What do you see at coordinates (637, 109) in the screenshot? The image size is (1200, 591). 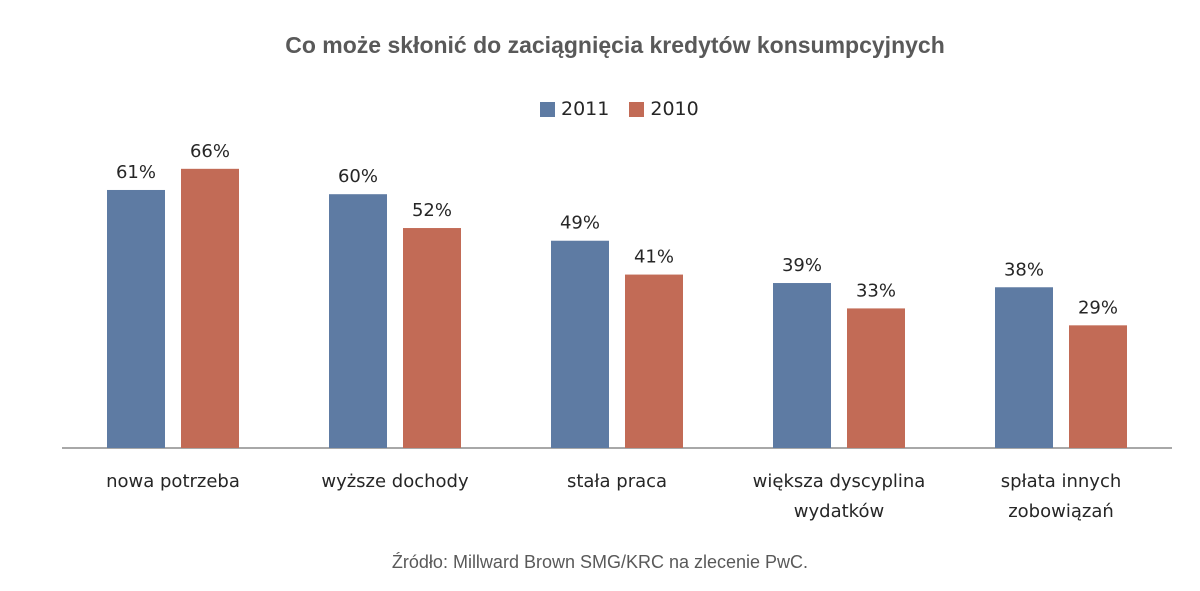 I see `legend-swatch-2010` at bounding box center [637, 109].